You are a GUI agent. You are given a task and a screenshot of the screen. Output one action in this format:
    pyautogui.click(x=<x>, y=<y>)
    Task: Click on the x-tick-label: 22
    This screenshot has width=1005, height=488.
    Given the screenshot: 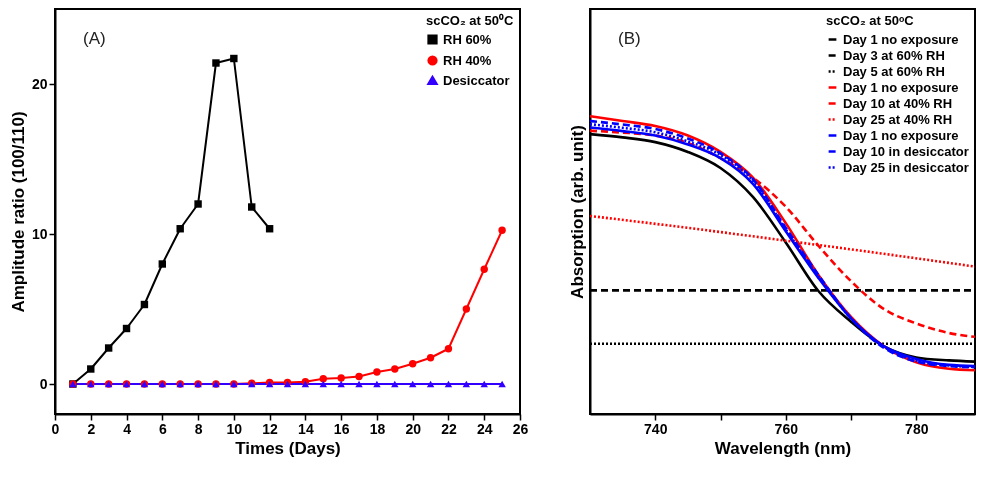 What is the action you would take?
    pyautogui.click(x=449, y=428)
    